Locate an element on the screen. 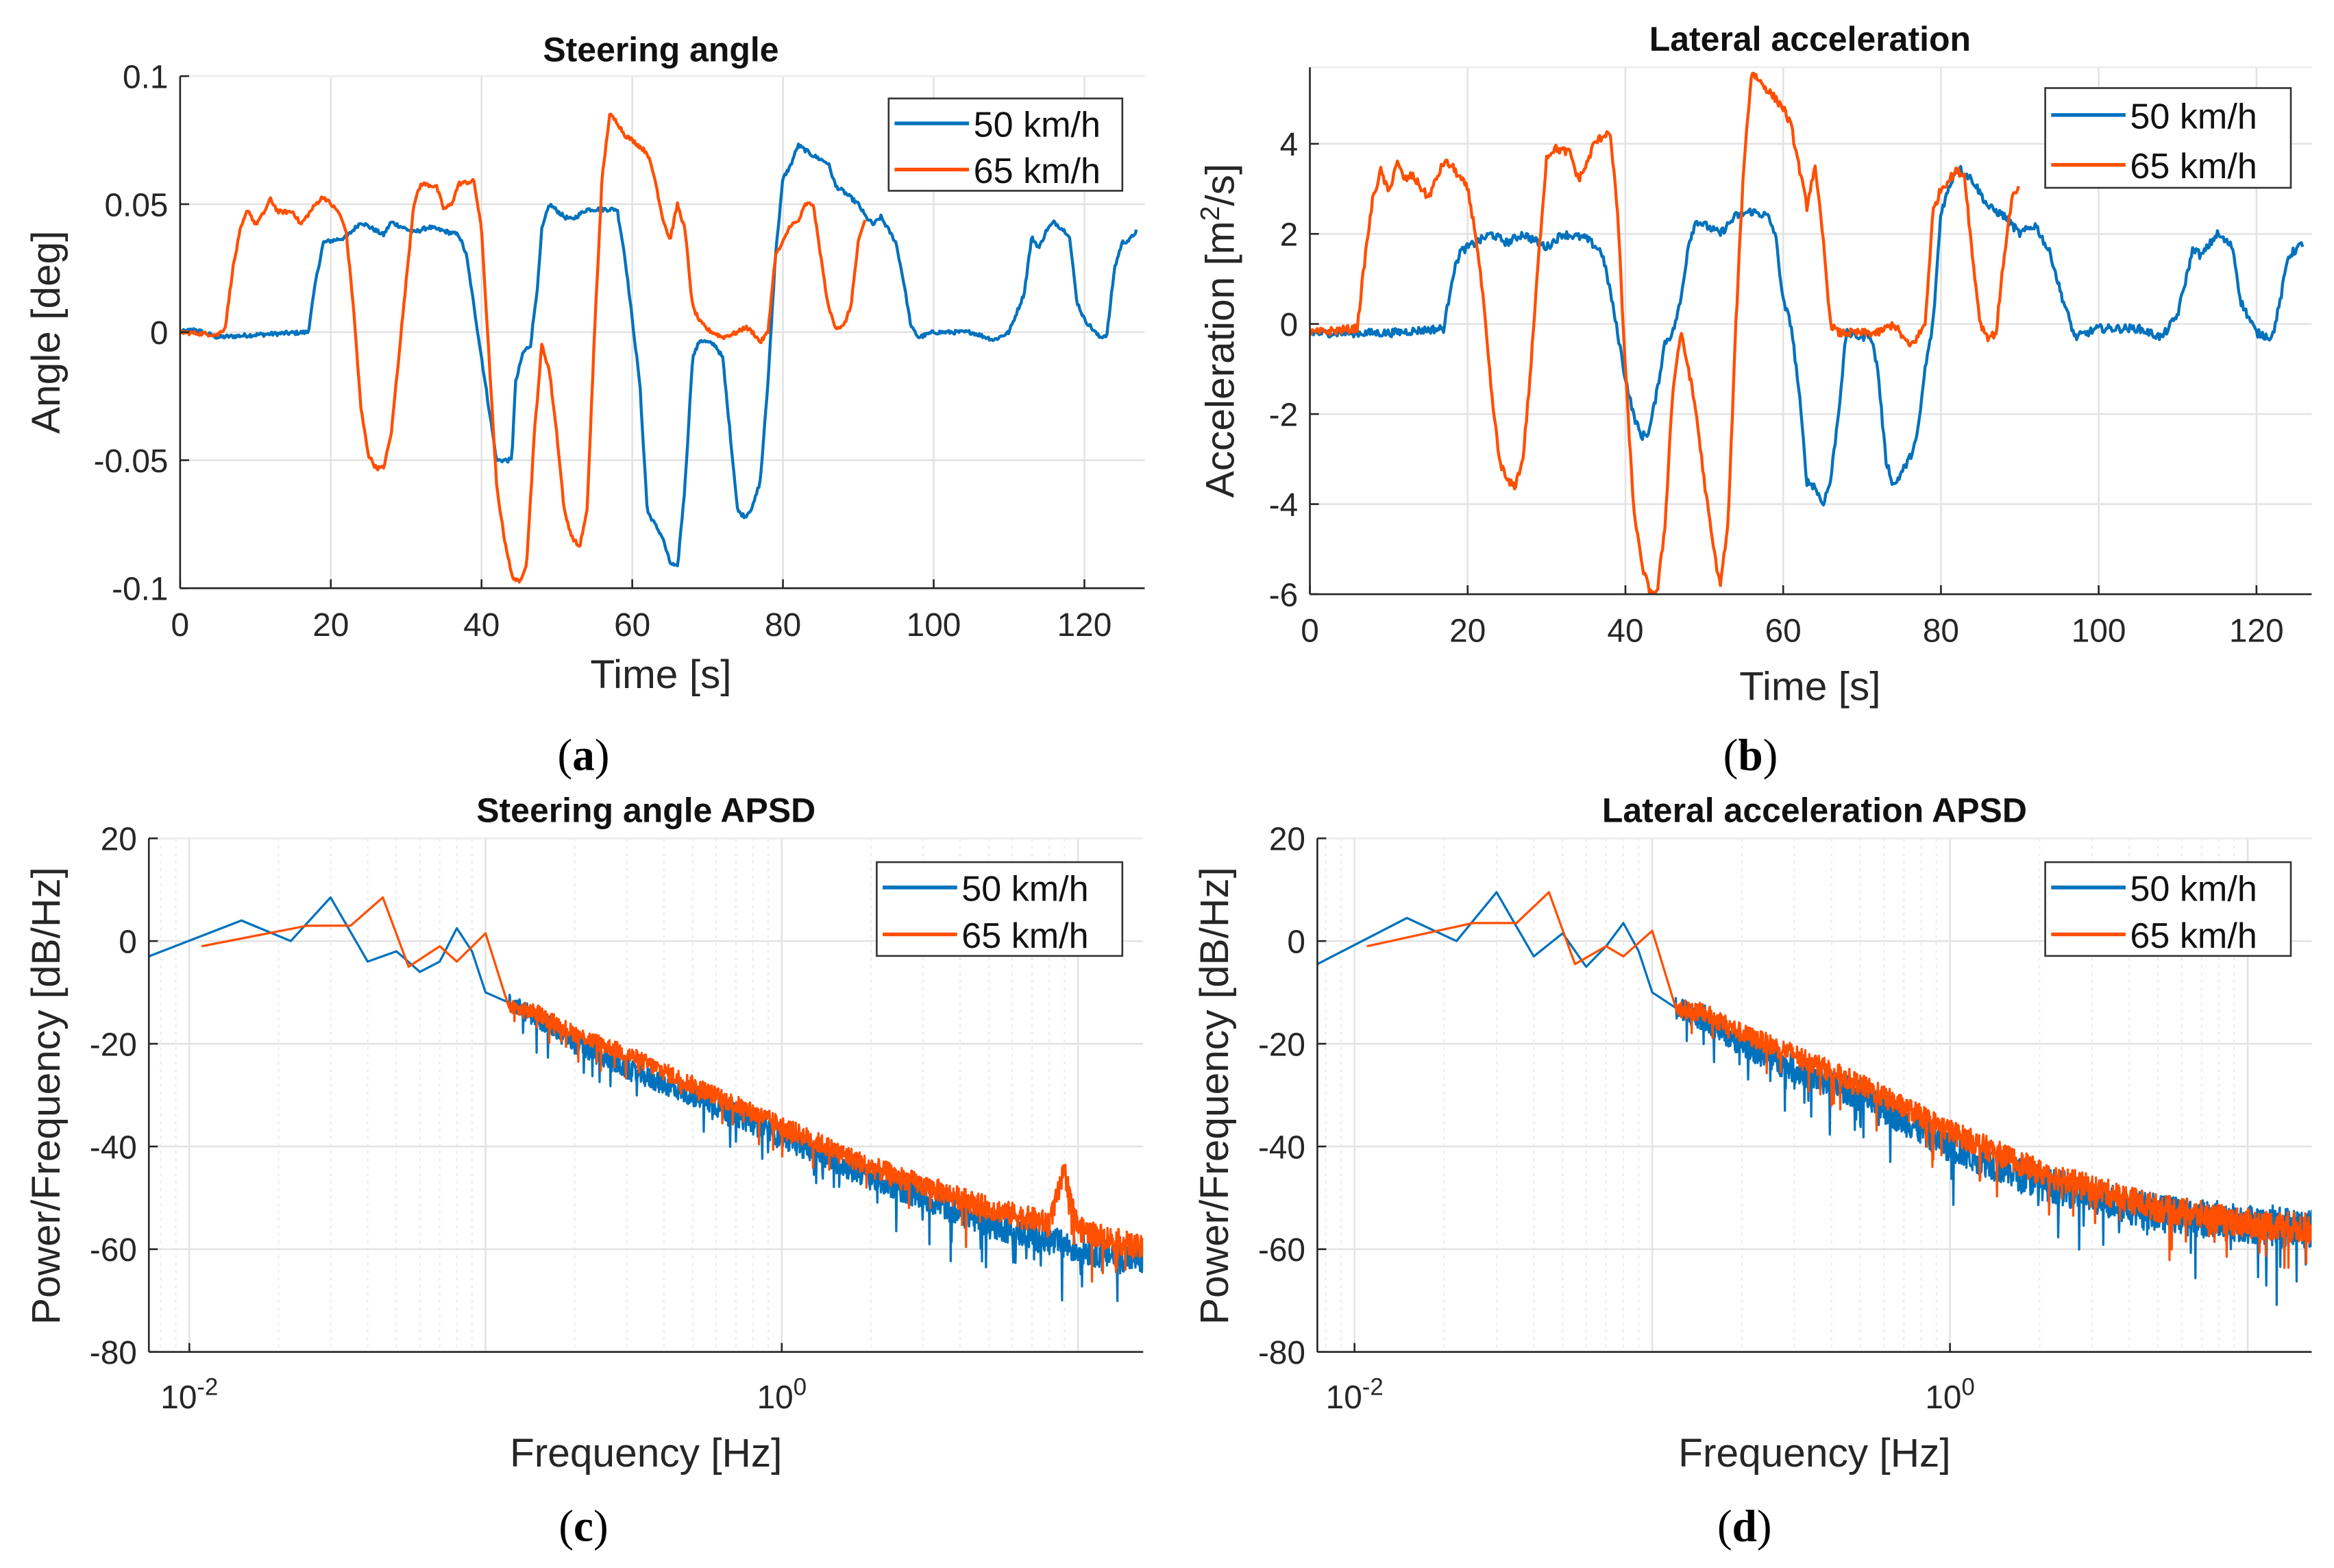 The height and width of the screenshot is (1568, 2334). panel-letter: a is located at coordinates (583, 755).